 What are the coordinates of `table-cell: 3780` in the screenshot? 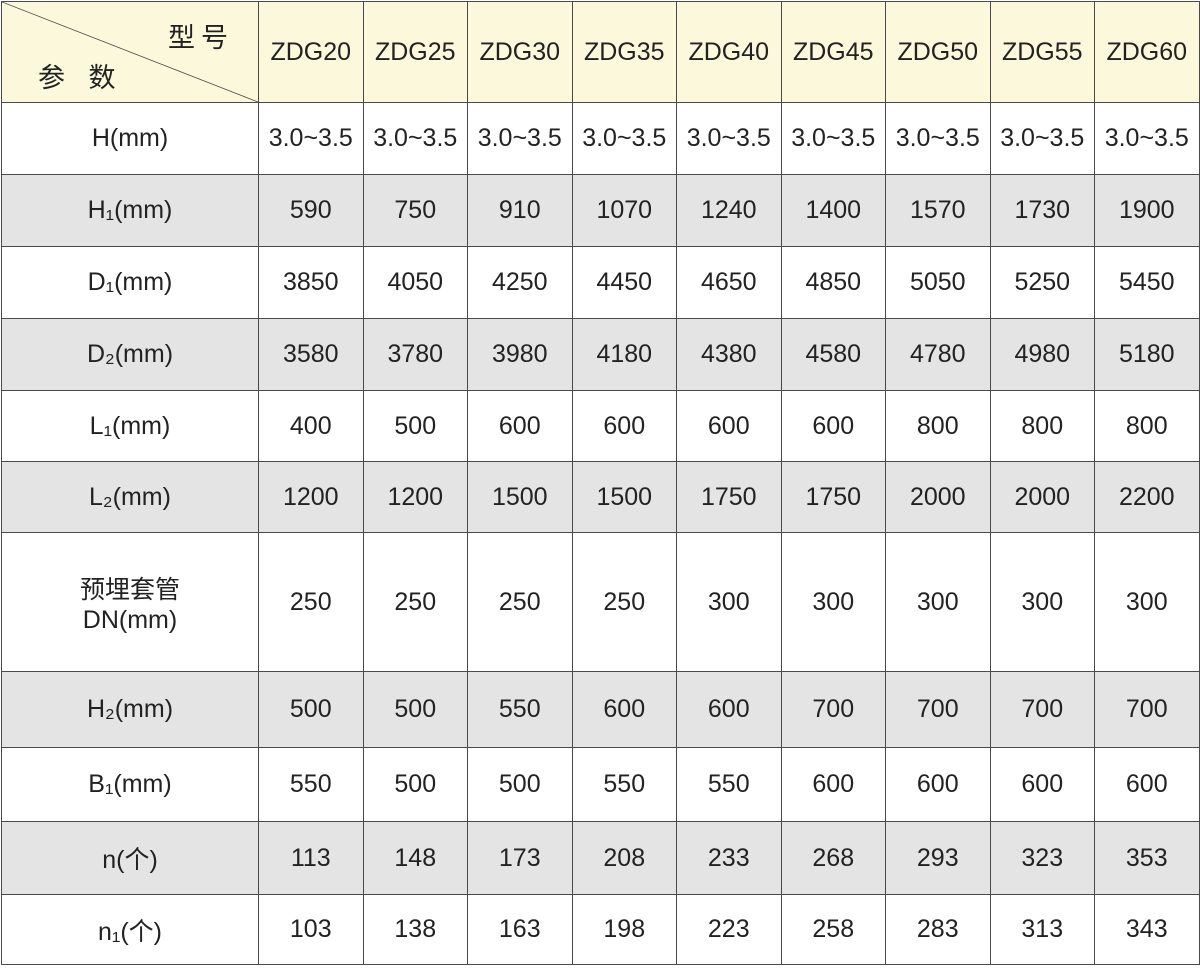 It's located at (415, 354).